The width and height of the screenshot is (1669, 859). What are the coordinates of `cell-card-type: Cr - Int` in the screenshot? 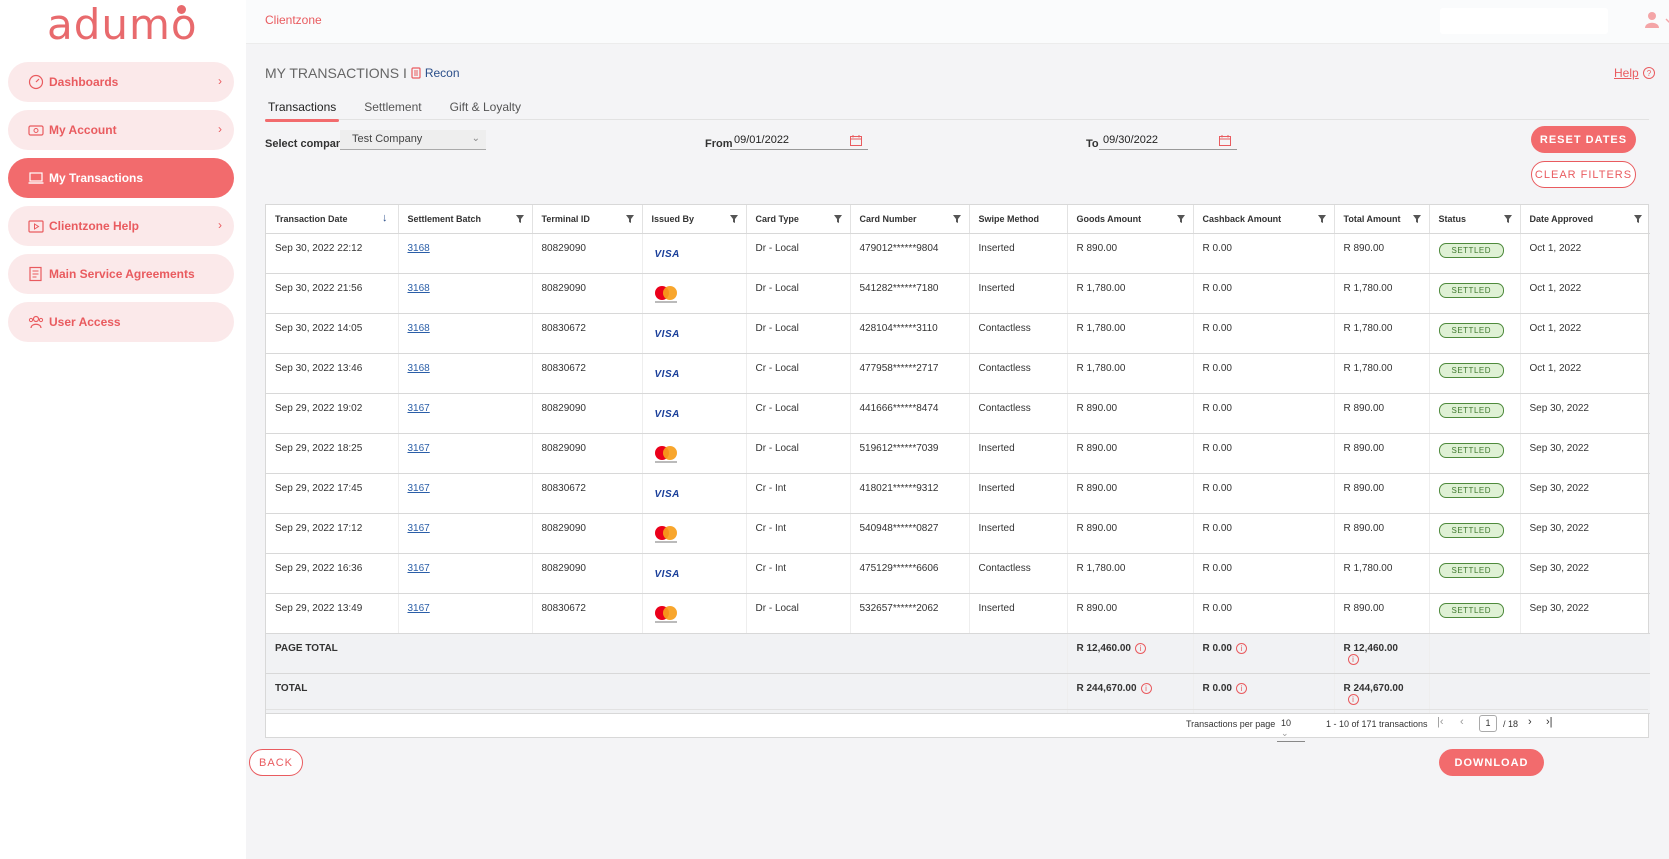 It's located at (798, 493).